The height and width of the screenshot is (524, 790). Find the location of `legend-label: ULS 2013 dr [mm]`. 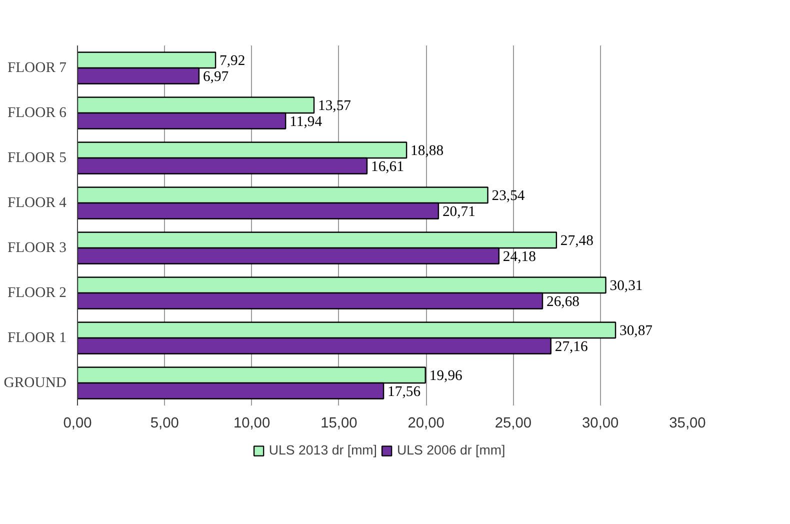

legend-label: ULS 2013 dr [mm] is located at coordinates (322, 450).